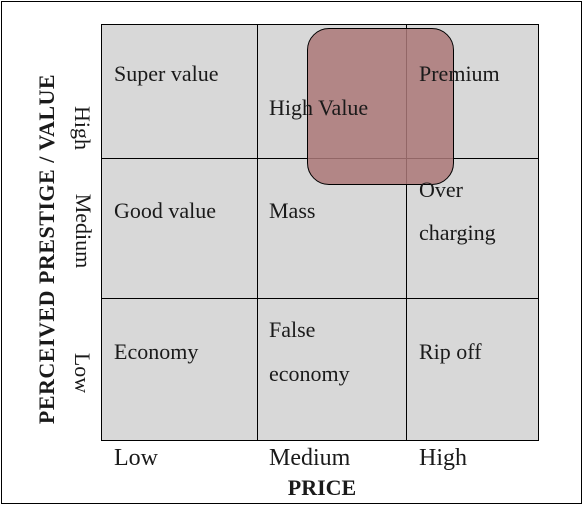 The image size is (585, 507). I want to click on cell-high-value: High Value, so click(319, 107).